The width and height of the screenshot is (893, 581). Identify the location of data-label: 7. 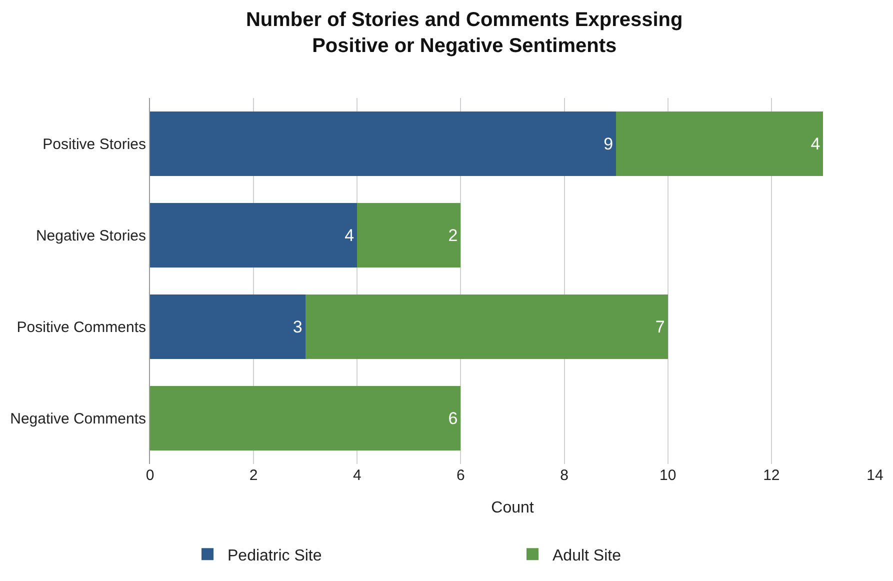
(660, 326).